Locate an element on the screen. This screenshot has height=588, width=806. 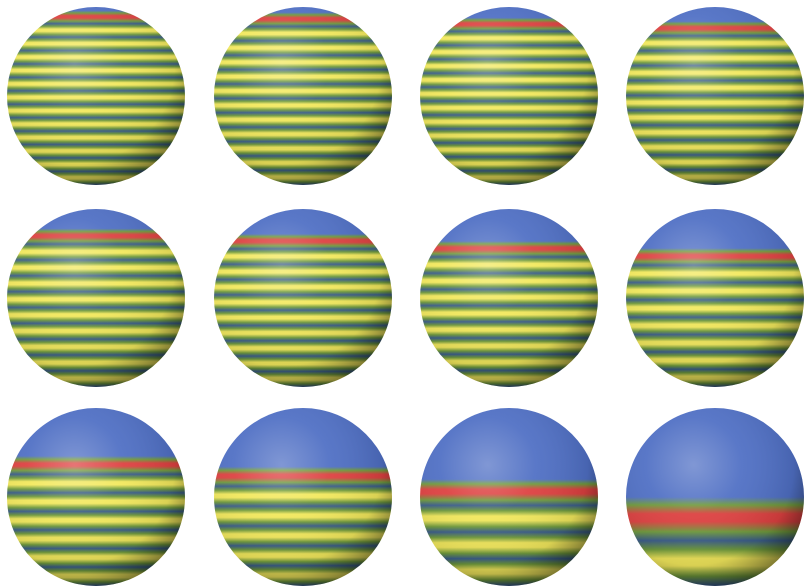
sphere-8-shading is located at coordinates (715, 298).